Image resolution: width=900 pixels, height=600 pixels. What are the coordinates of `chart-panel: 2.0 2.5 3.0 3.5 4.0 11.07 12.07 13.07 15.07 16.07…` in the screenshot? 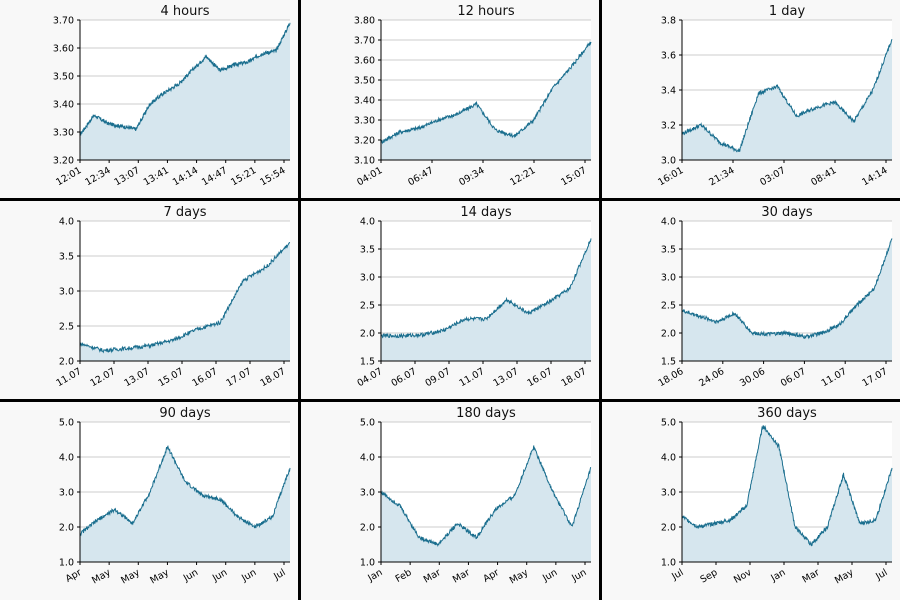 It's located at (149, 300).